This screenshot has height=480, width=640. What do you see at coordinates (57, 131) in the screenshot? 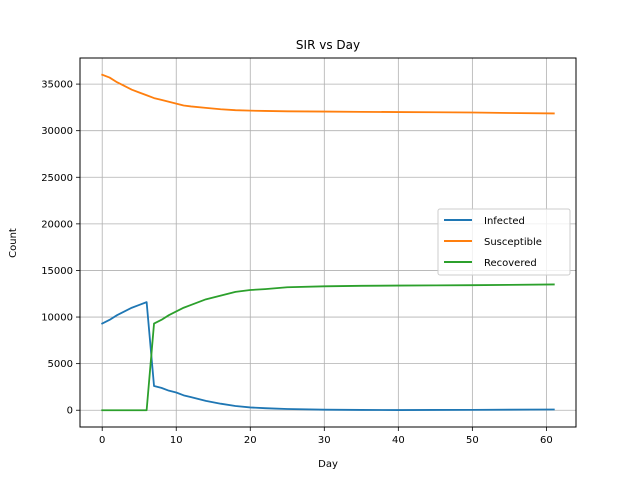
I see `y-tick-label: 30000` at bounding box center [57, 131].